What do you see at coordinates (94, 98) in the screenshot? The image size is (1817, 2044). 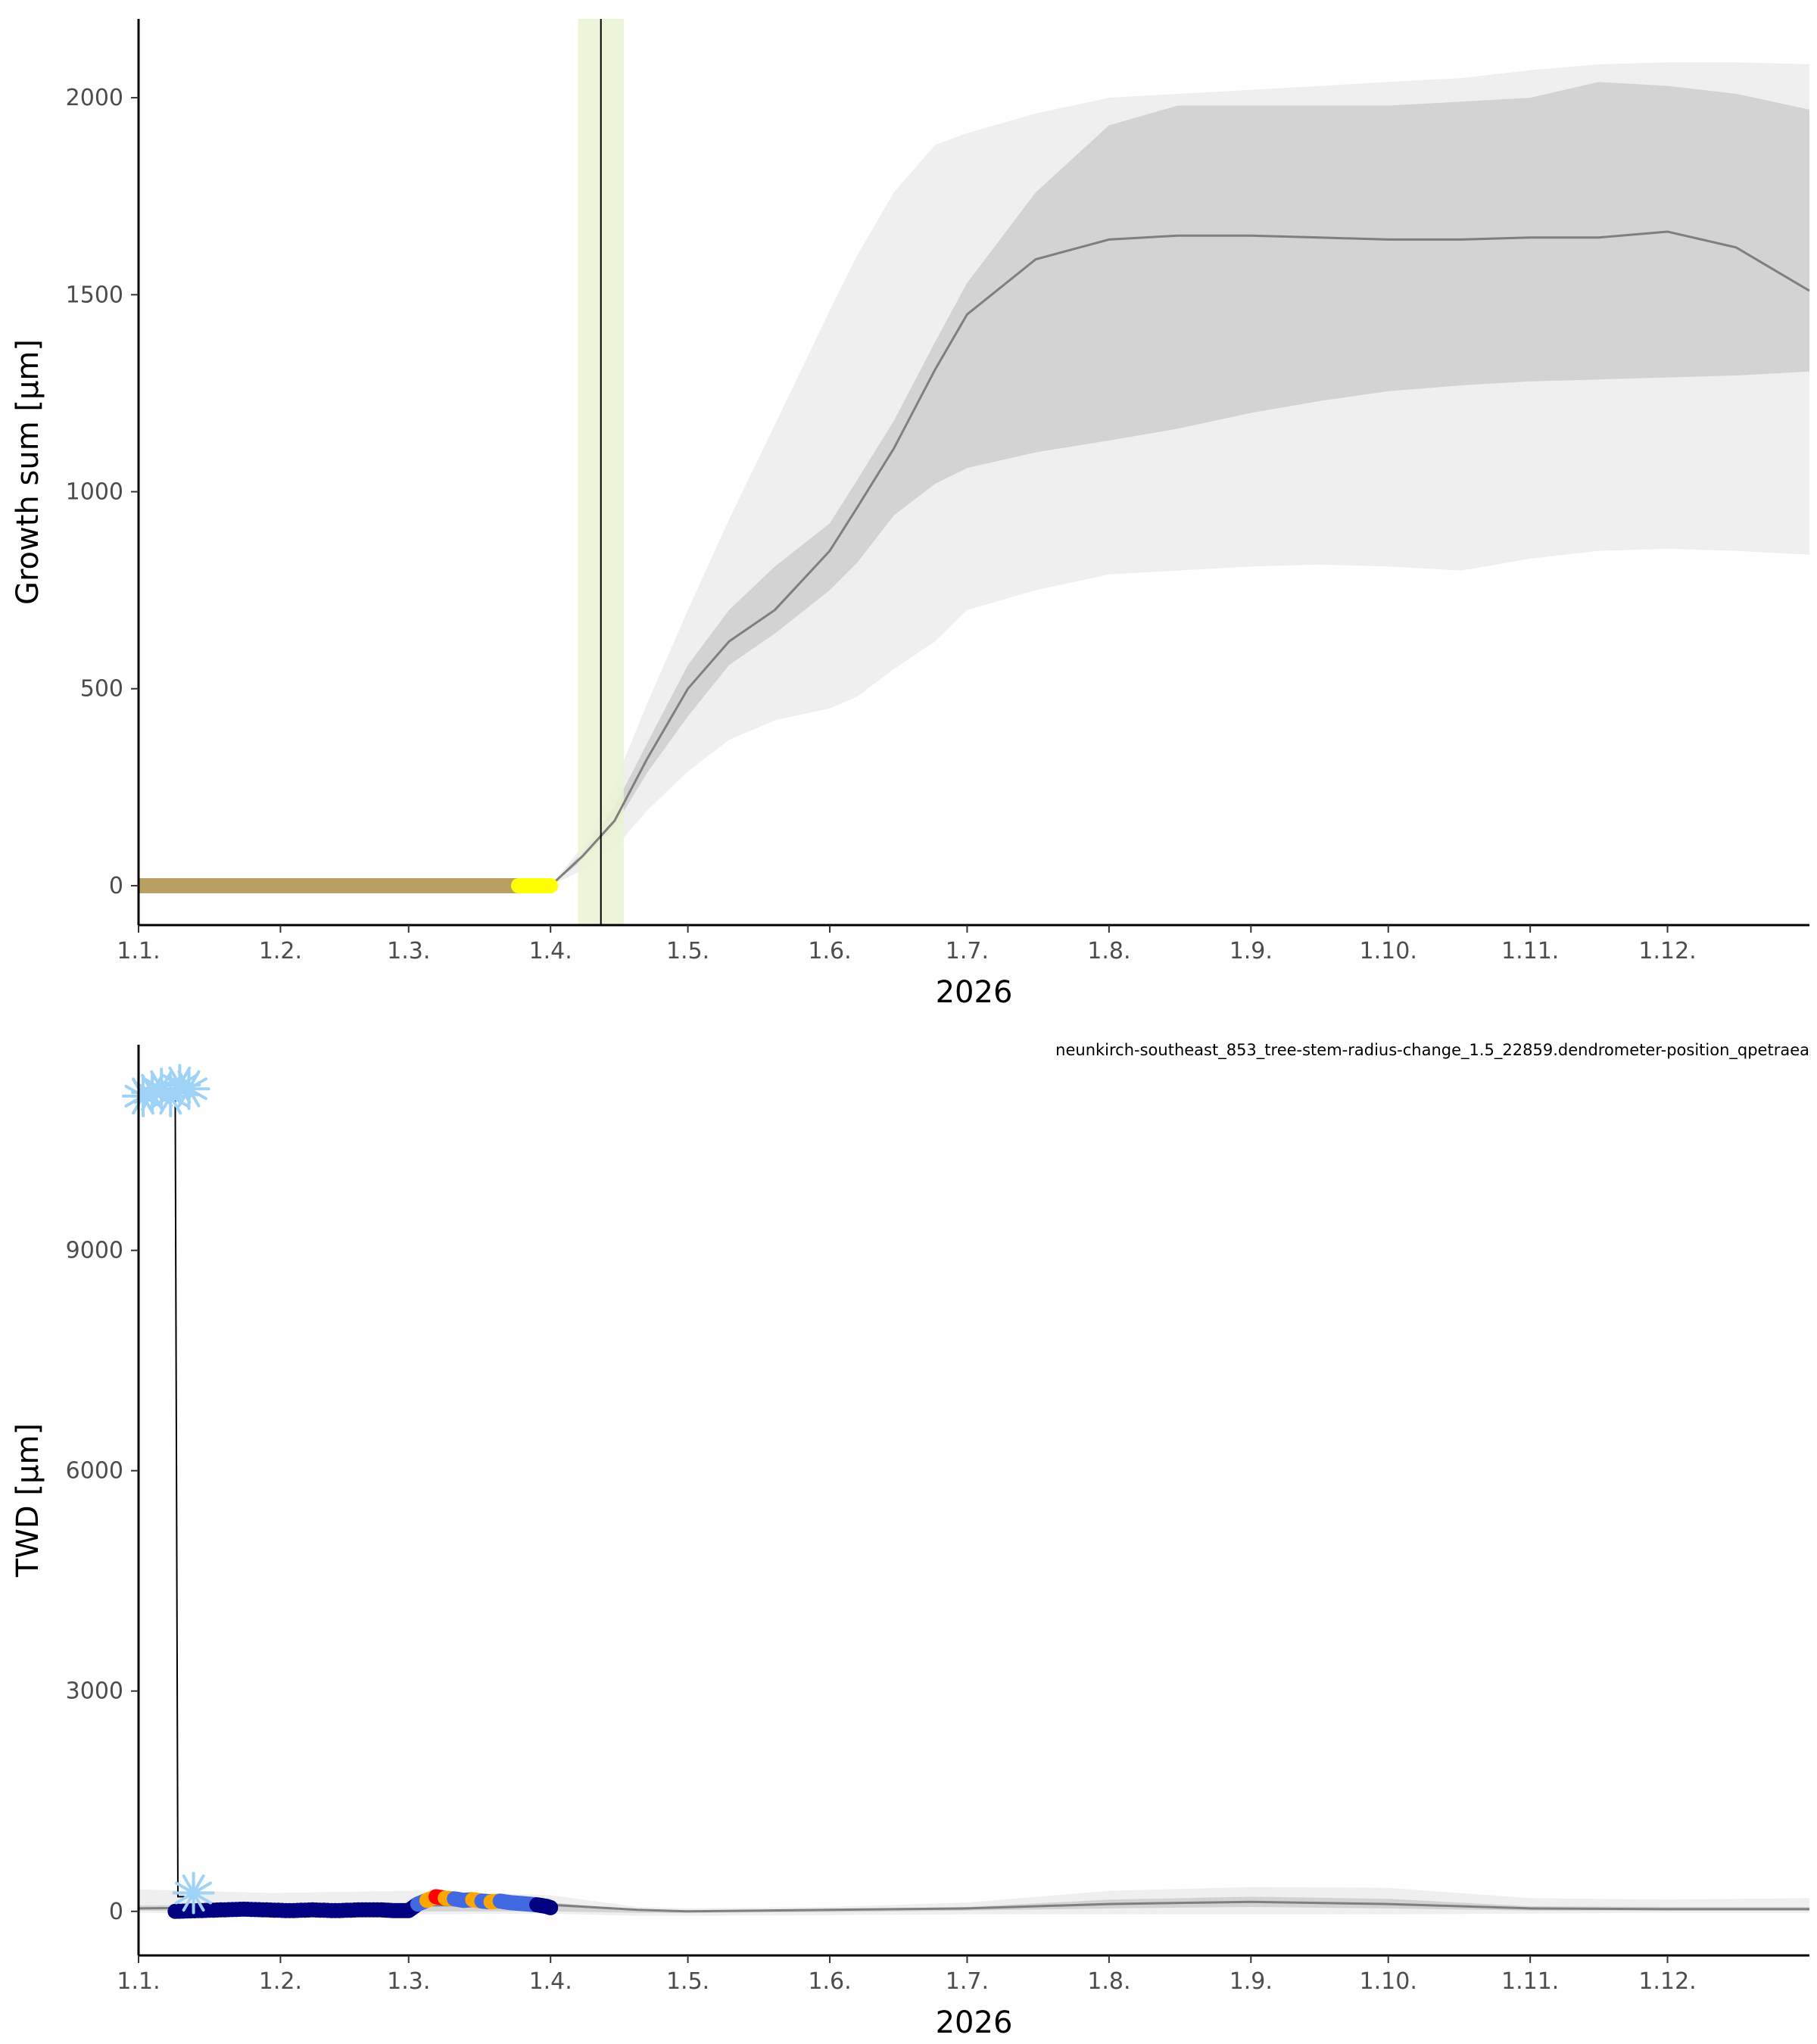 I see `y-tick-label: 2000` at bounding box center [94, 98].